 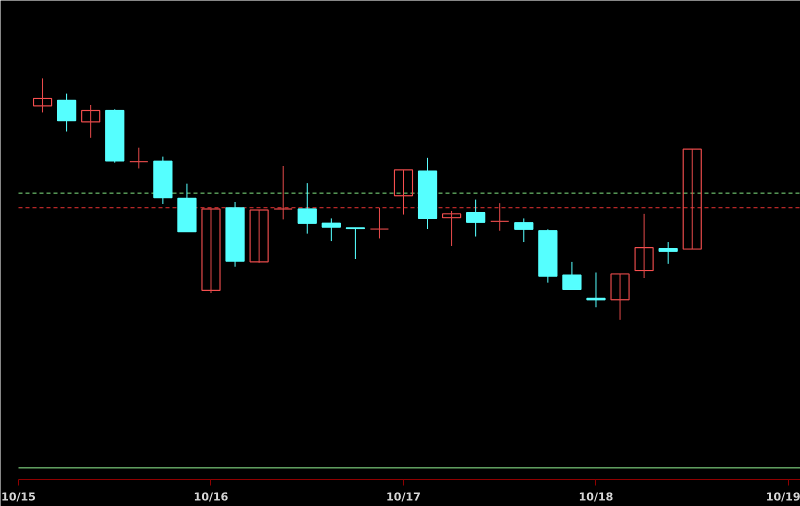 I want to click on x-tick-label: 10/17, so click(x=403, y=497).